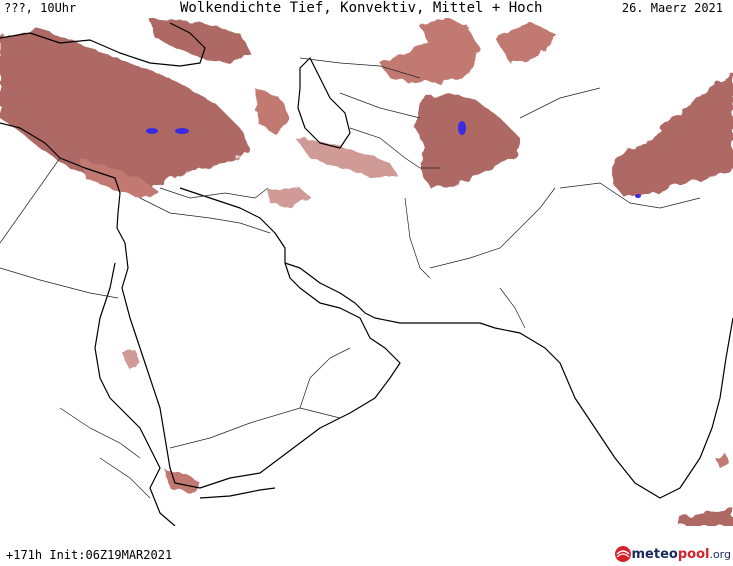  Describe the element at coordinates (290, 198) in the screenshot. I see `cloud-patch-gulf` at that location.